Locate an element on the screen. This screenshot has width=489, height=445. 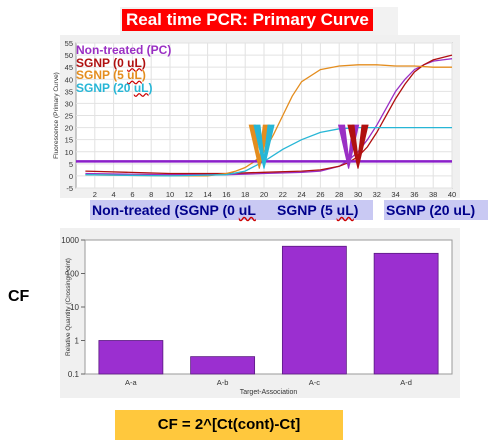
pcr-x-tick-label: 18 is located at coordinates (245, 194).